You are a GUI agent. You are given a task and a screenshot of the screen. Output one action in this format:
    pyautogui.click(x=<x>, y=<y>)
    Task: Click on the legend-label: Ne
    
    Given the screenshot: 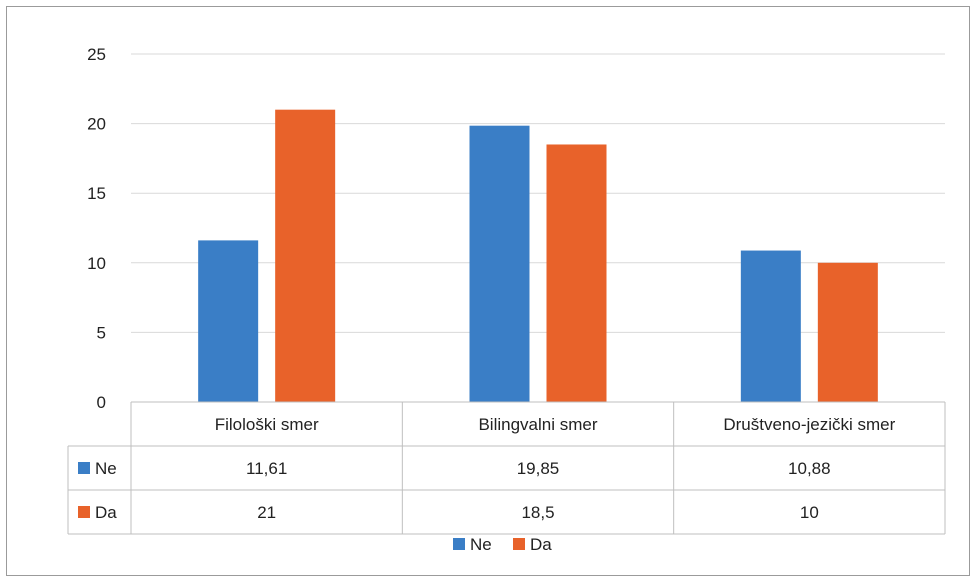 What is the action you would take?
    pyautogui.click(x=481, y=544)
    